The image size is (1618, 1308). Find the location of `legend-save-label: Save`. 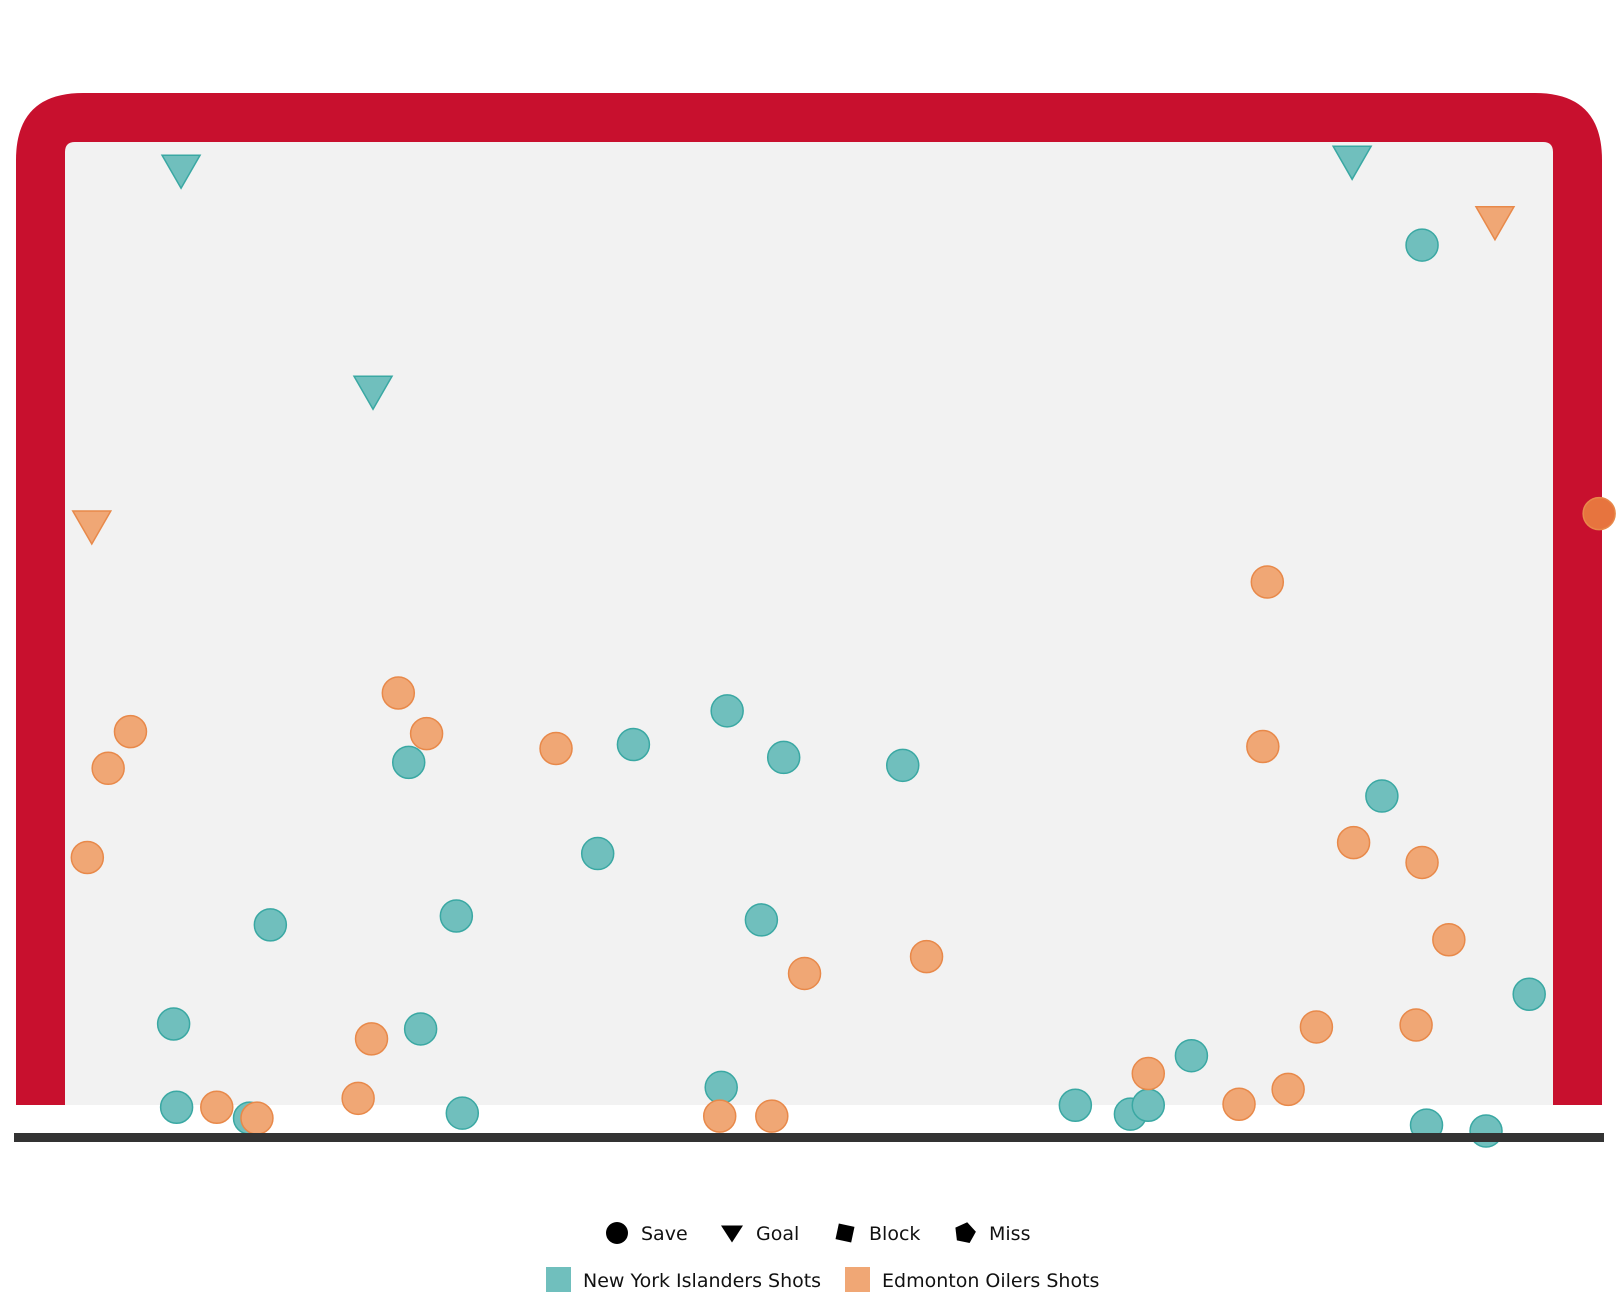

legend-save-label: Save is located at coordinates (664, 1234).